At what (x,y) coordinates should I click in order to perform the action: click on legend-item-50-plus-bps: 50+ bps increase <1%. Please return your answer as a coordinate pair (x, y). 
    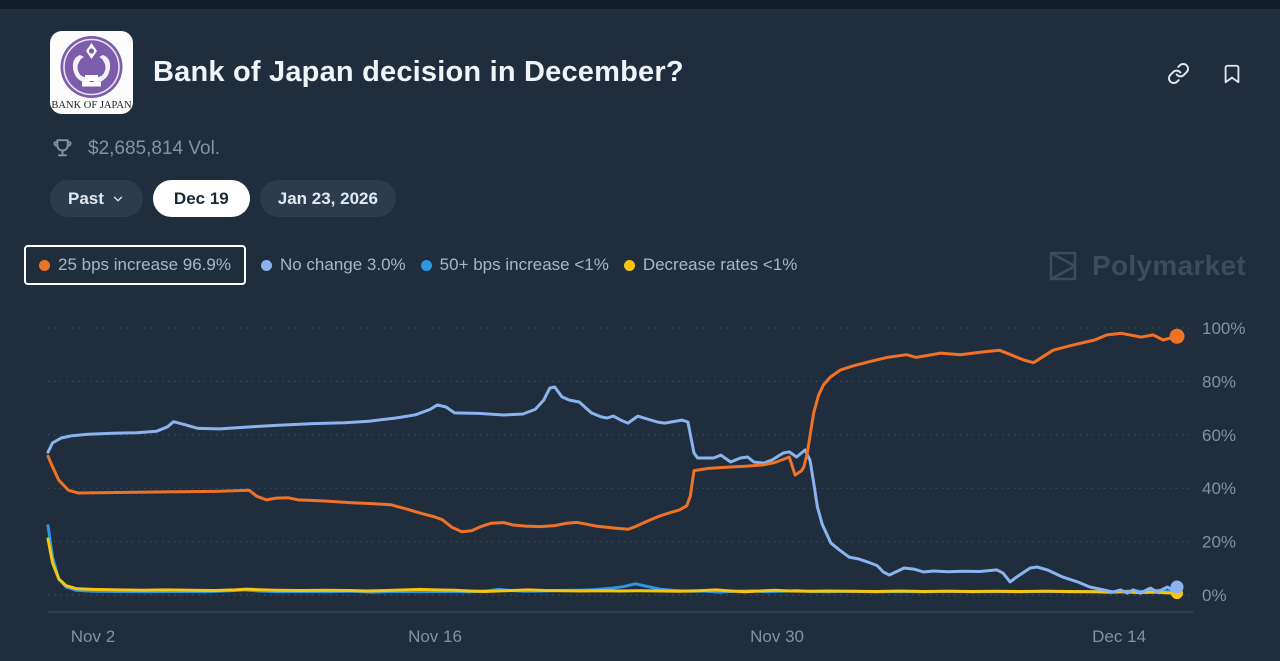
    Looking at the image, I should click on (514, 265).